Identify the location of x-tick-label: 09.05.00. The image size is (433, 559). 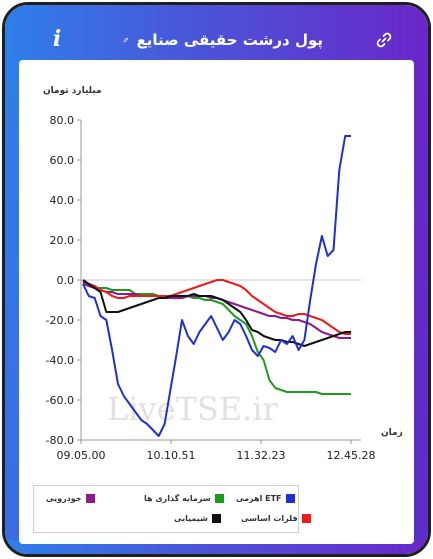
(81, 455).